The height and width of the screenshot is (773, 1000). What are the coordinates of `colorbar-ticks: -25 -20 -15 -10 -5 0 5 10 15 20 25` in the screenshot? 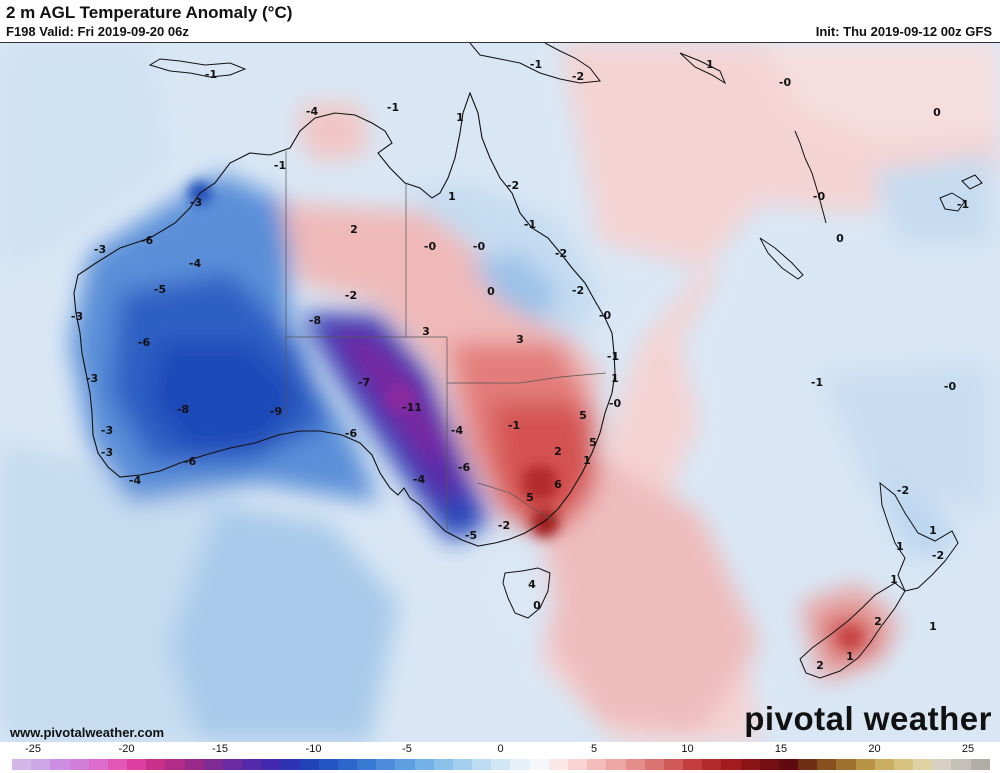 It's located at (500, 750).